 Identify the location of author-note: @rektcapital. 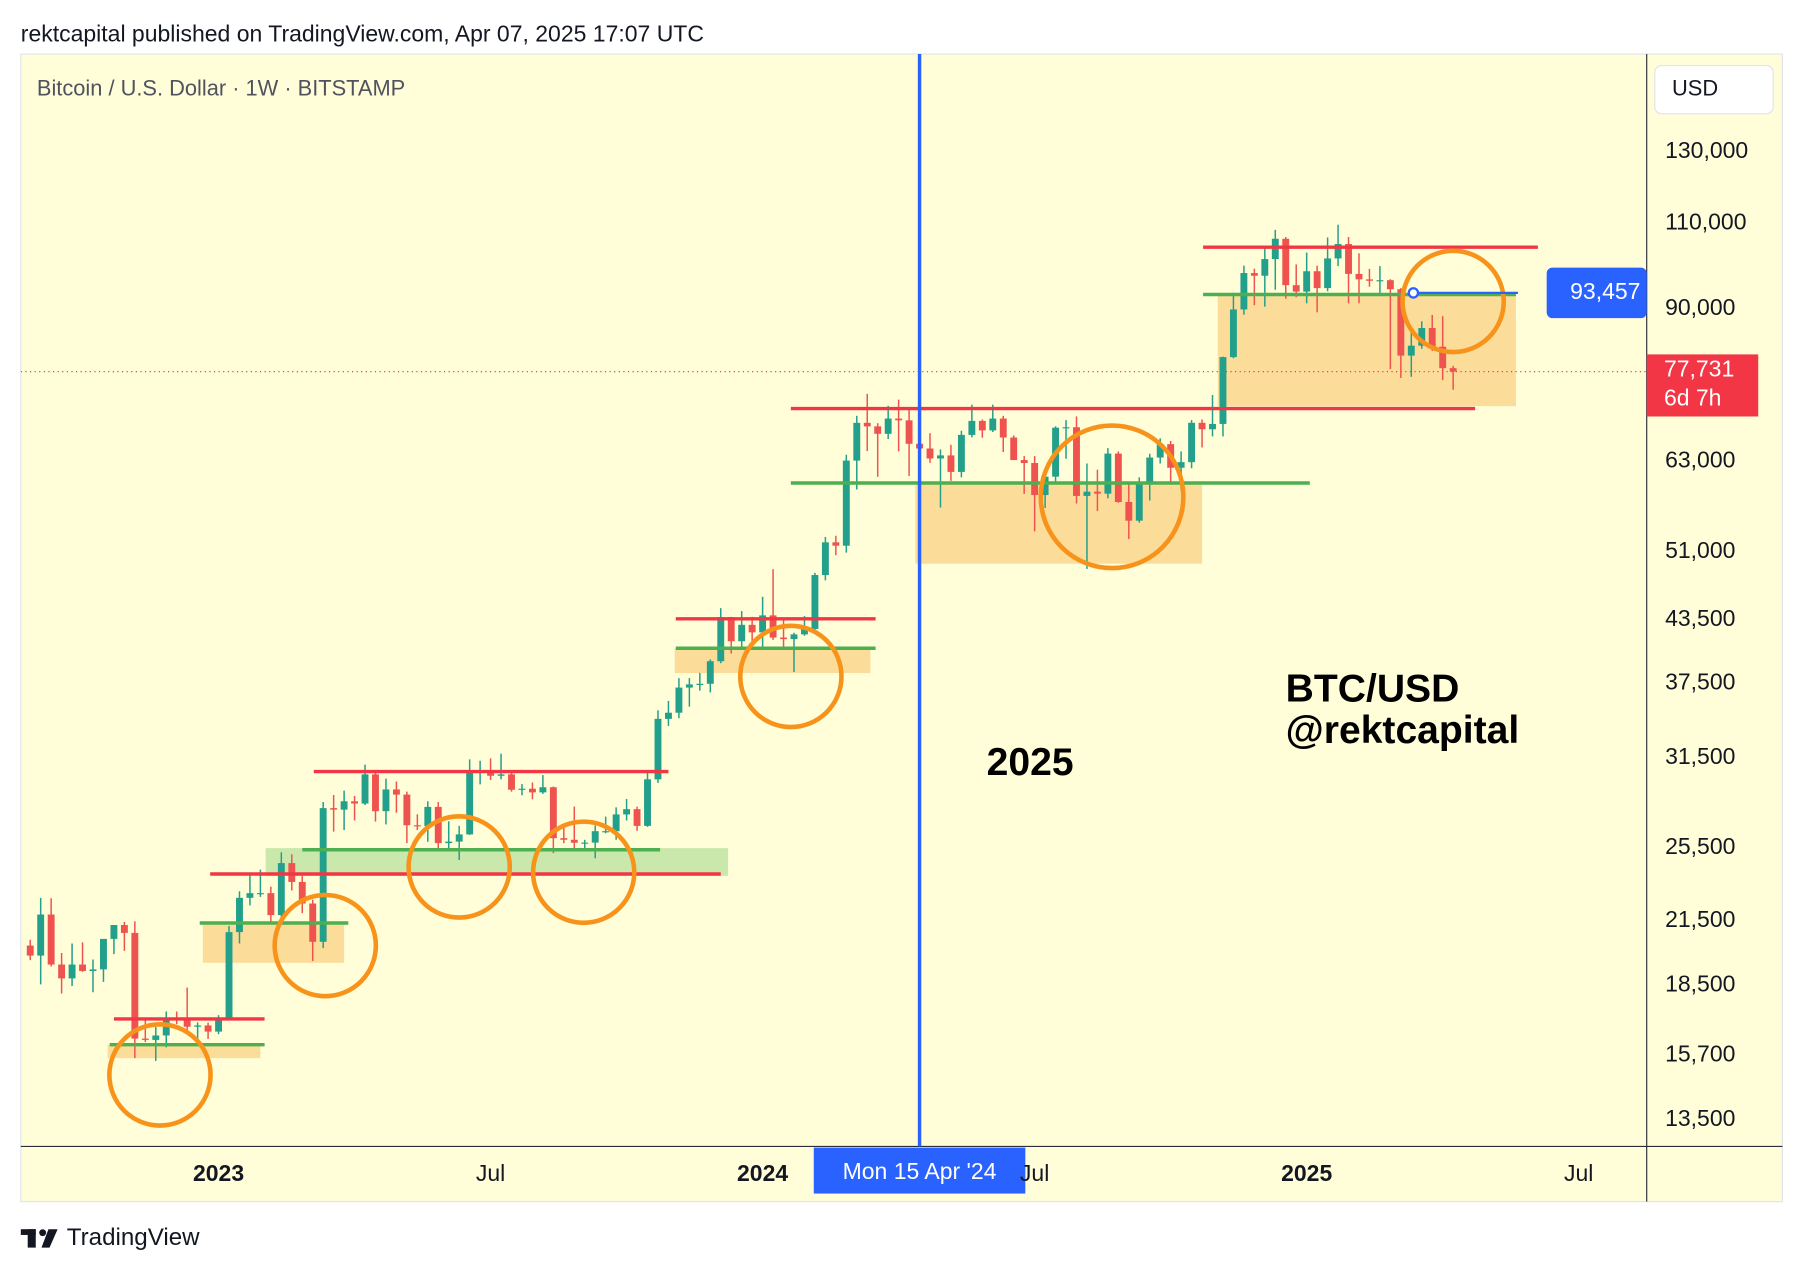
(1403, 730).